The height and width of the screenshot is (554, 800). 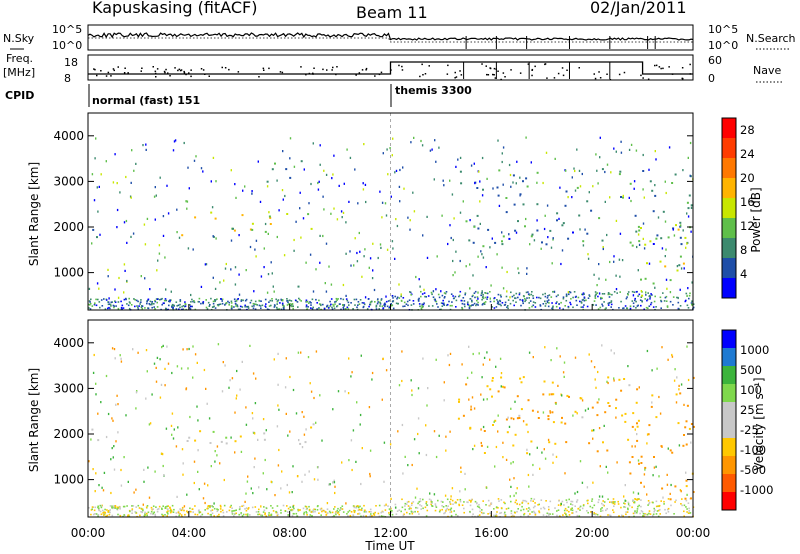 What do you see at coordinates (751, 370) in the screenshot?
I see `velocity-colorbar-tick: 500` at bounding box center [751, 370].